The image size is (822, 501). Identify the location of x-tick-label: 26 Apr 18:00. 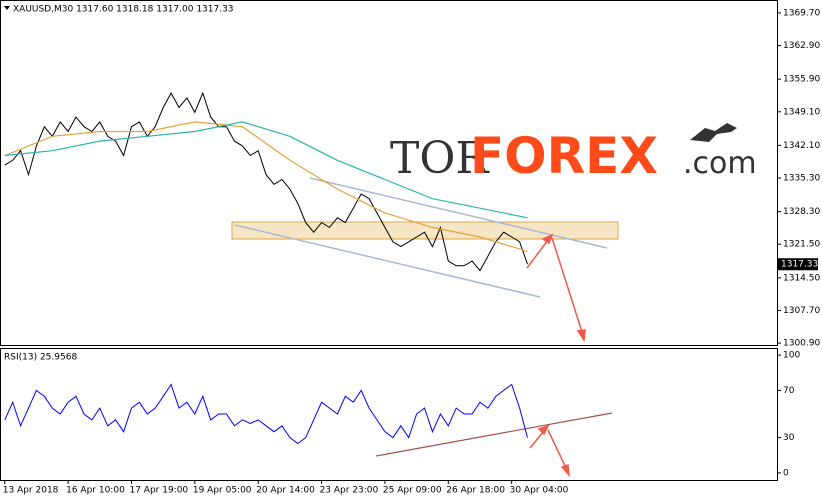
(475, 491).